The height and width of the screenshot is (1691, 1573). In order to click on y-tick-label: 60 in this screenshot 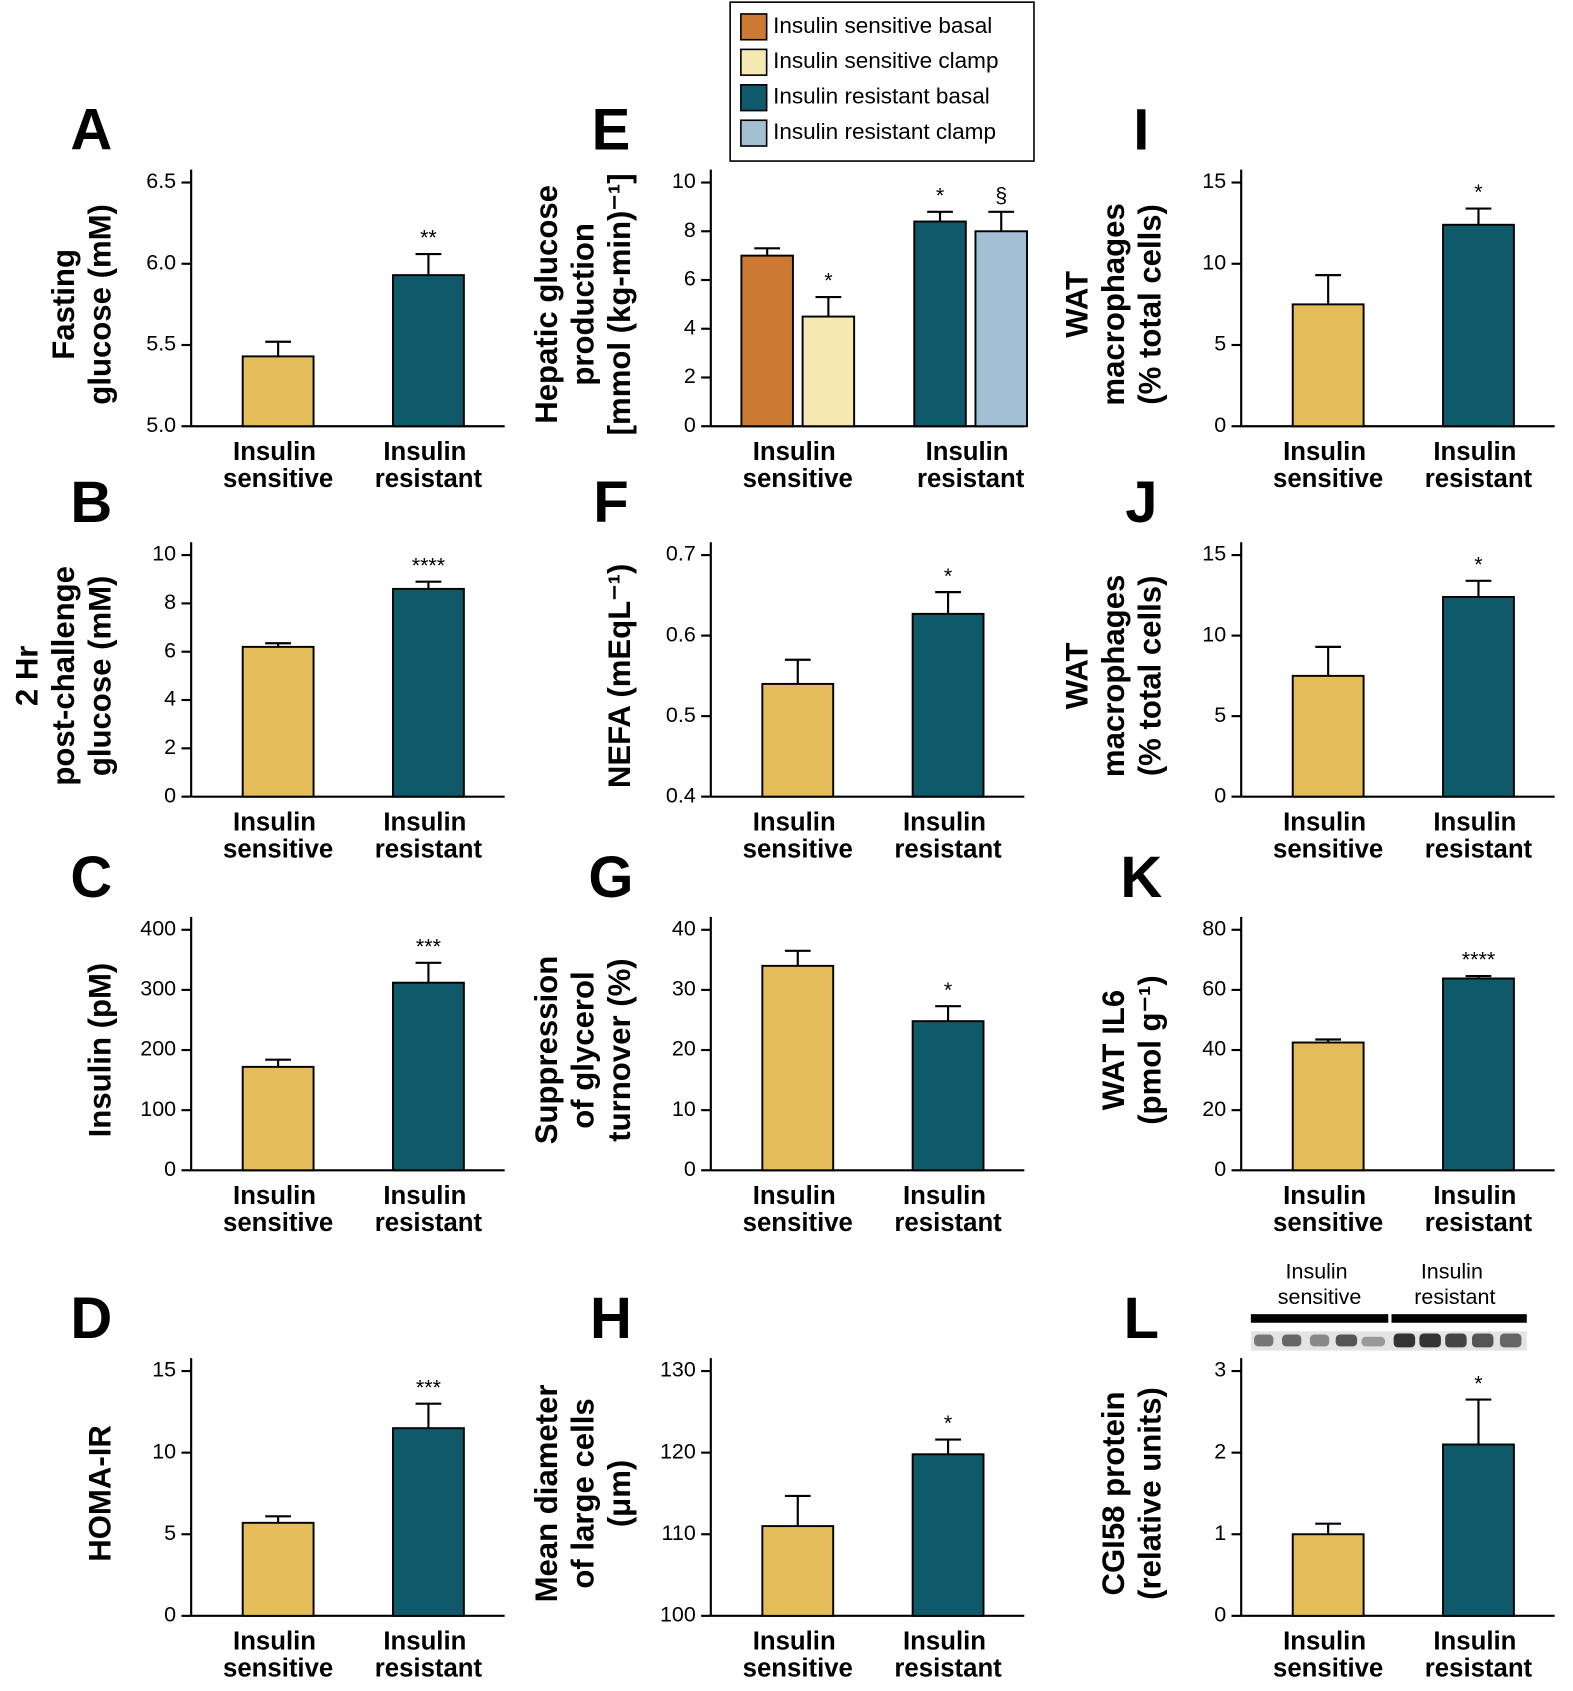, I will do `click(1214, 989)`.